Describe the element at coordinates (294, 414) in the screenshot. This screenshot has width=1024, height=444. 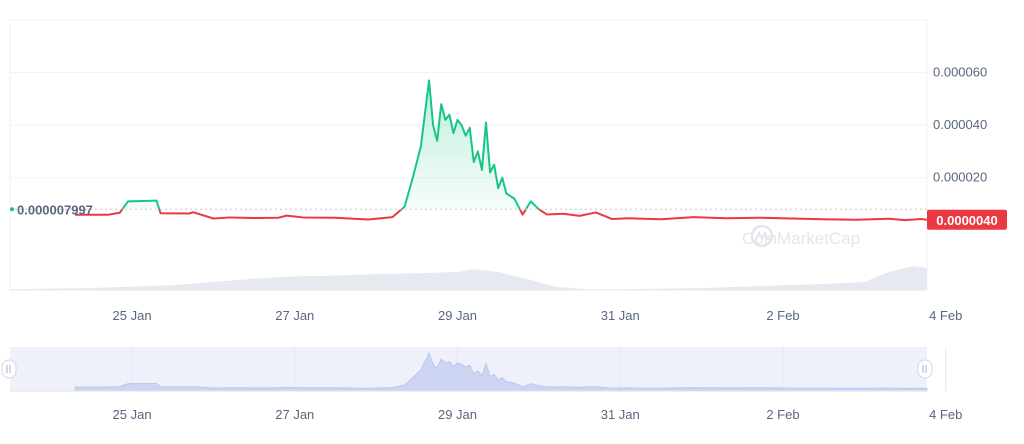
I see `navigator-x-tick-label: 27 Jan` at that location.